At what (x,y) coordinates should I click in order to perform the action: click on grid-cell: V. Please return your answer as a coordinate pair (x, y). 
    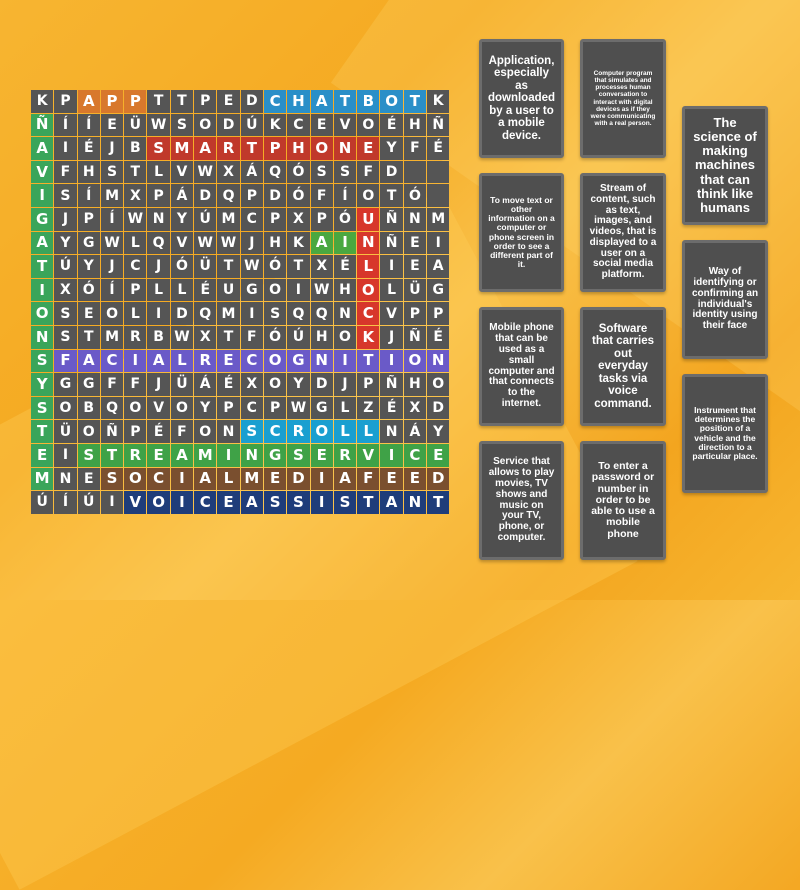
    Looking at the image, I should click on (158, 408).